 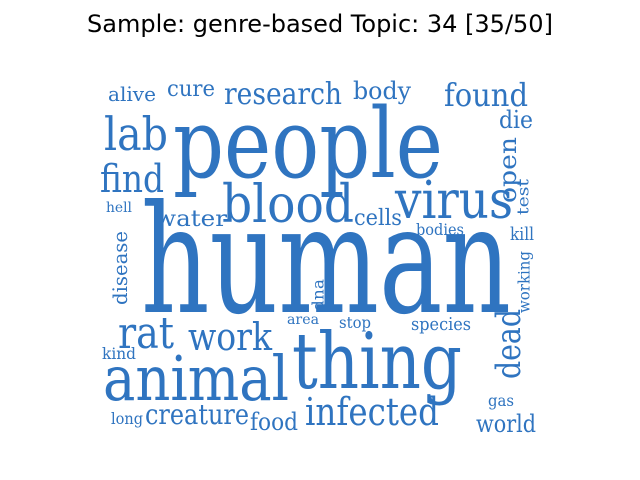 I want to click on word-animal: animal, so click(x=196, y=378).